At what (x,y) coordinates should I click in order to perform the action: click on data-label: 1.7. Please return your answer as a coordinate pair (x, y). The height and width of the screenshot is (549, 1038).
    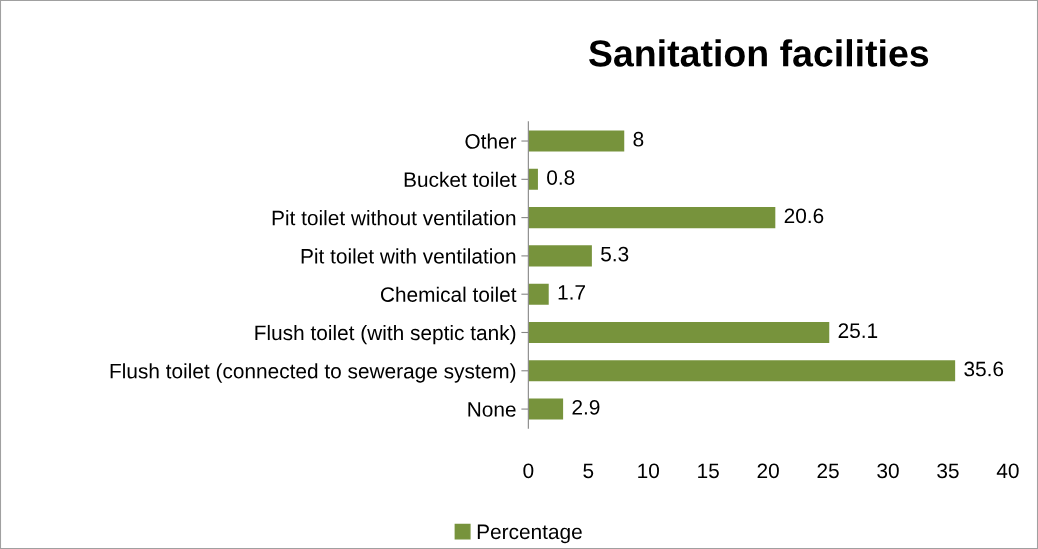
    Looking at the image, I should click on (571, 292).